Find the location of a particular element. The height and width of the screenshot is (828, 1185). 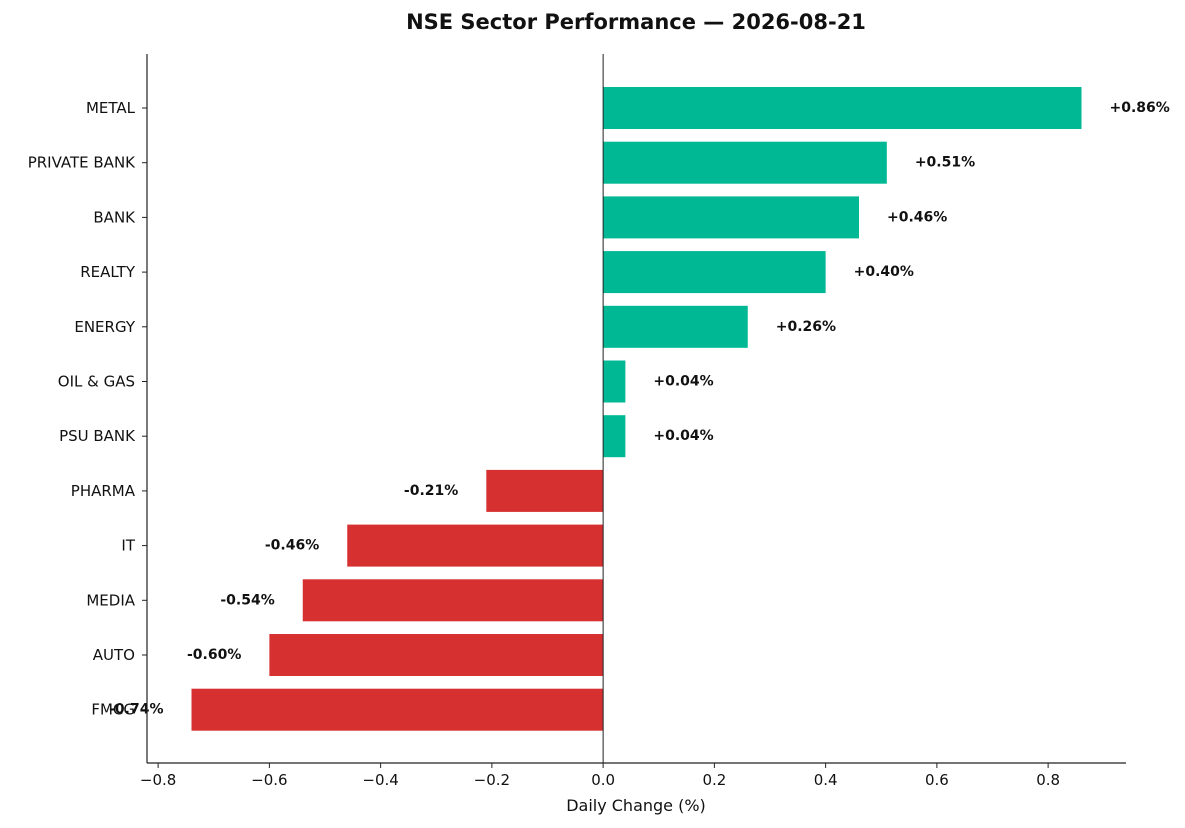

bar-realty is located at coordinates (714, 272).